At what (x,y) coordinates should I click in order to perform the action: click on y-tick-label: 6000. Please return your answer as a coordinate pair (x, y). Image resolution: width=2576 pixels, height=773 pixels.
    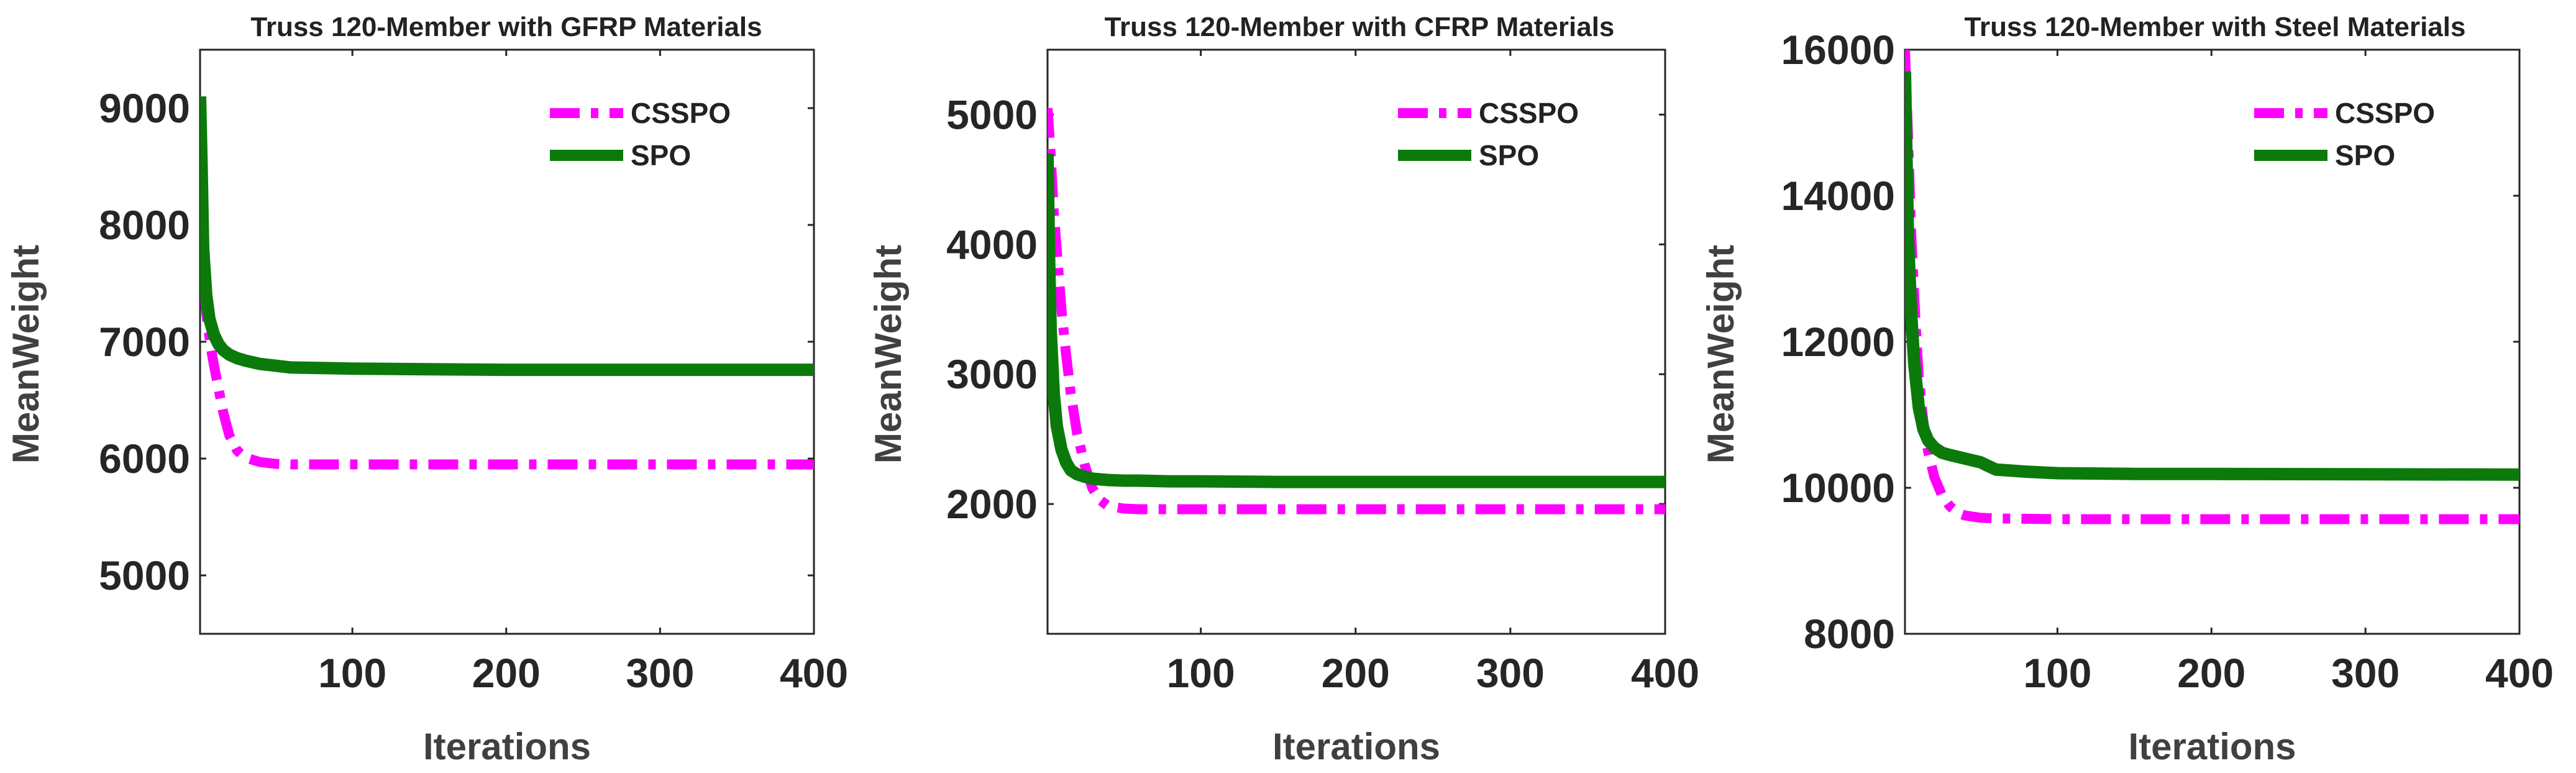
    Looking at the image, I should click on (144, 459).